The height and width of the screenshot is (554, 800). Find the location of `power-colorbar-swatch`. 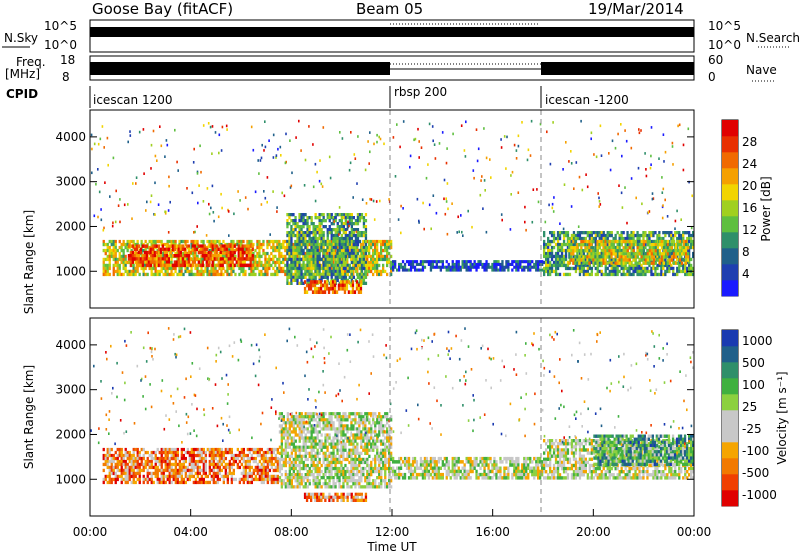

power-colorbar-swatch is located at coordinates (730, 240).